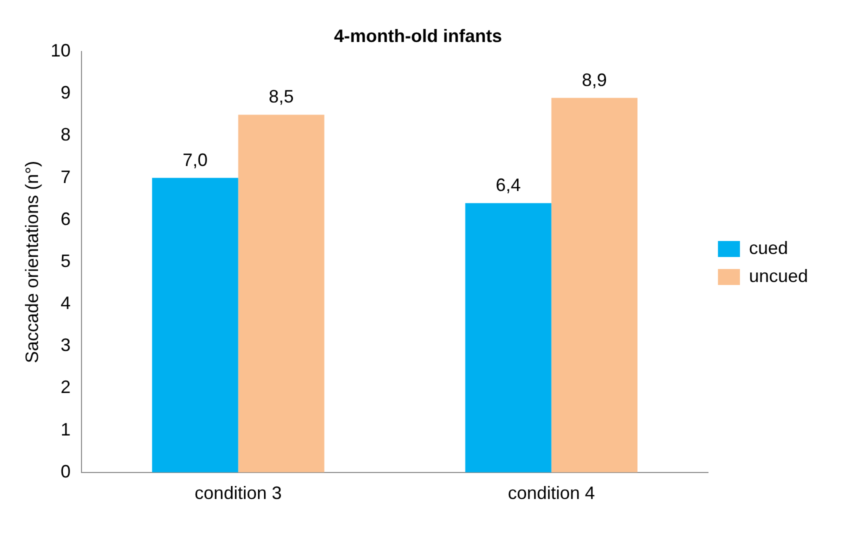 The image size is (846, 536). Describe the element at coordinates (65, 260) in the screenshot. I see `y-tick-label: 5` at that location.